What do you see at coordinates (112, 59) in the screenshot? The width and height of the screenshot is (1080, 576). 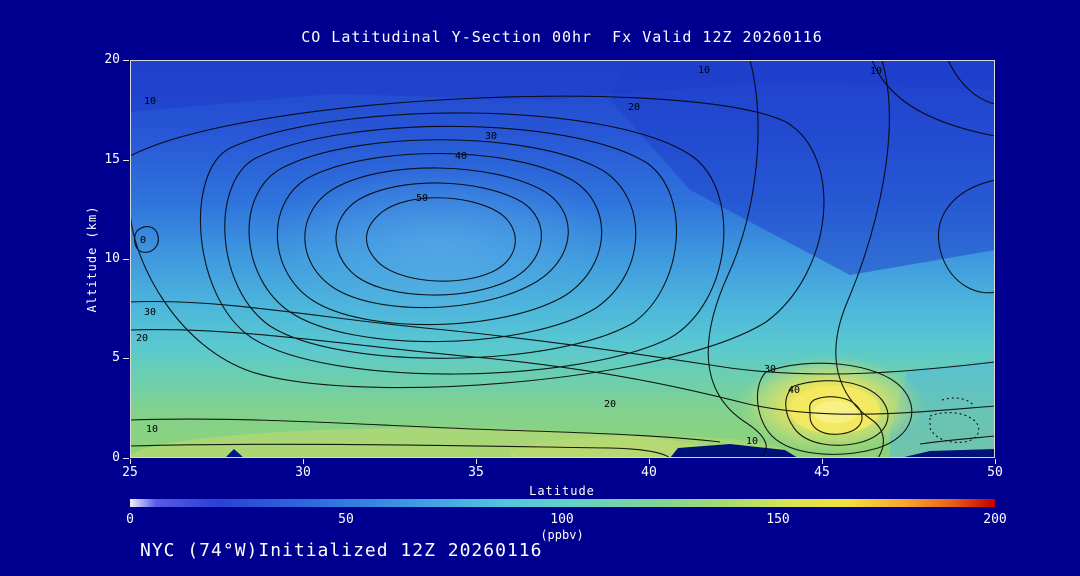 I see `y-tick-label: 20` at bounding box center [112, 59].